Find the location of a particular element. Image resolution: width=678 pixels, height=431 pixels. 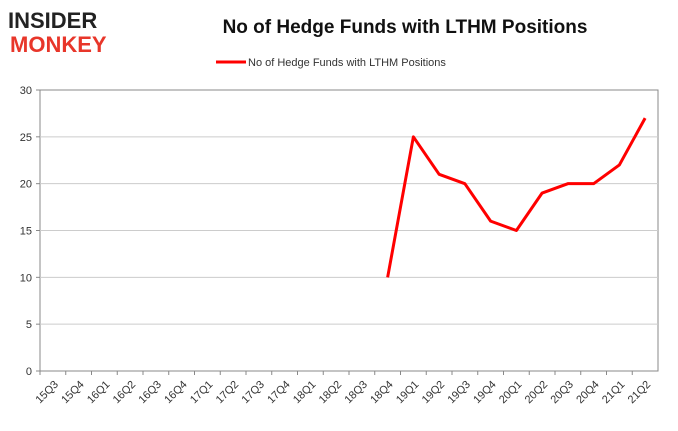

y-tick-label: 25 is located at coordinates (26, 138).